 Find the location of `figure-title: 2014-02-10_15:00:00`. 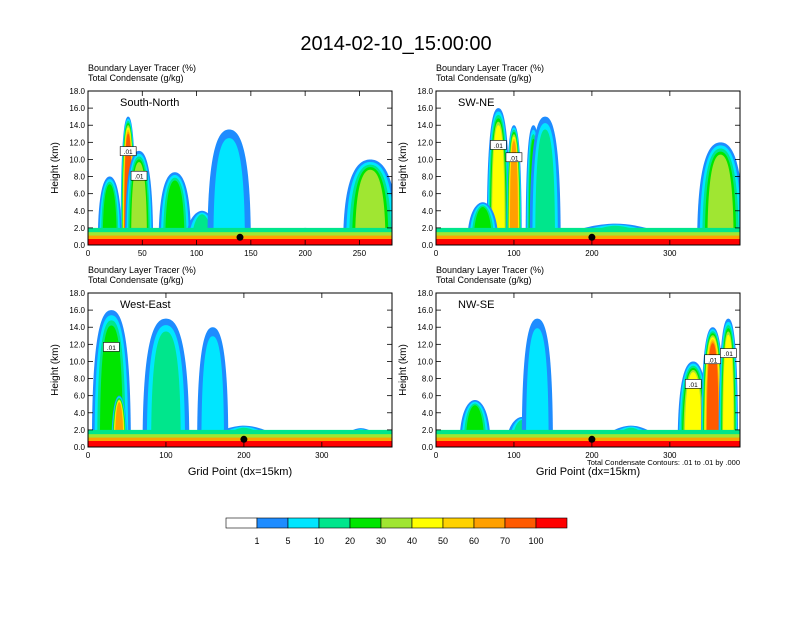

figure-title: 2014-02-10_15:00:00 is located at coordinates (395, 44).